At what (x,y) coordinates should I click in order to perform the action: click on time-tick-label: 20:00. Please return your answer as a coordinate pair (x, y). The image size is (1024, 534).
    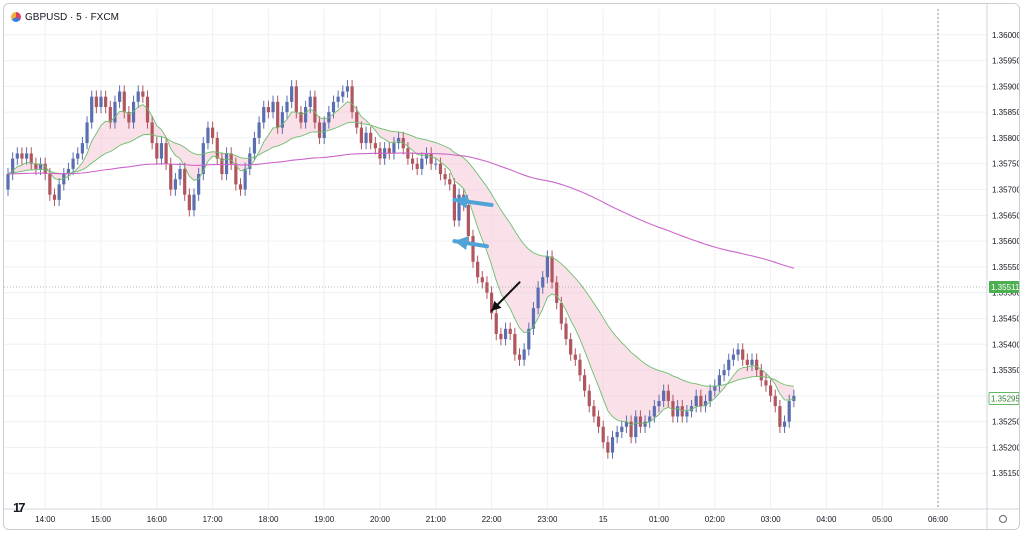
    Looking at the image, I should click on (380, 519).